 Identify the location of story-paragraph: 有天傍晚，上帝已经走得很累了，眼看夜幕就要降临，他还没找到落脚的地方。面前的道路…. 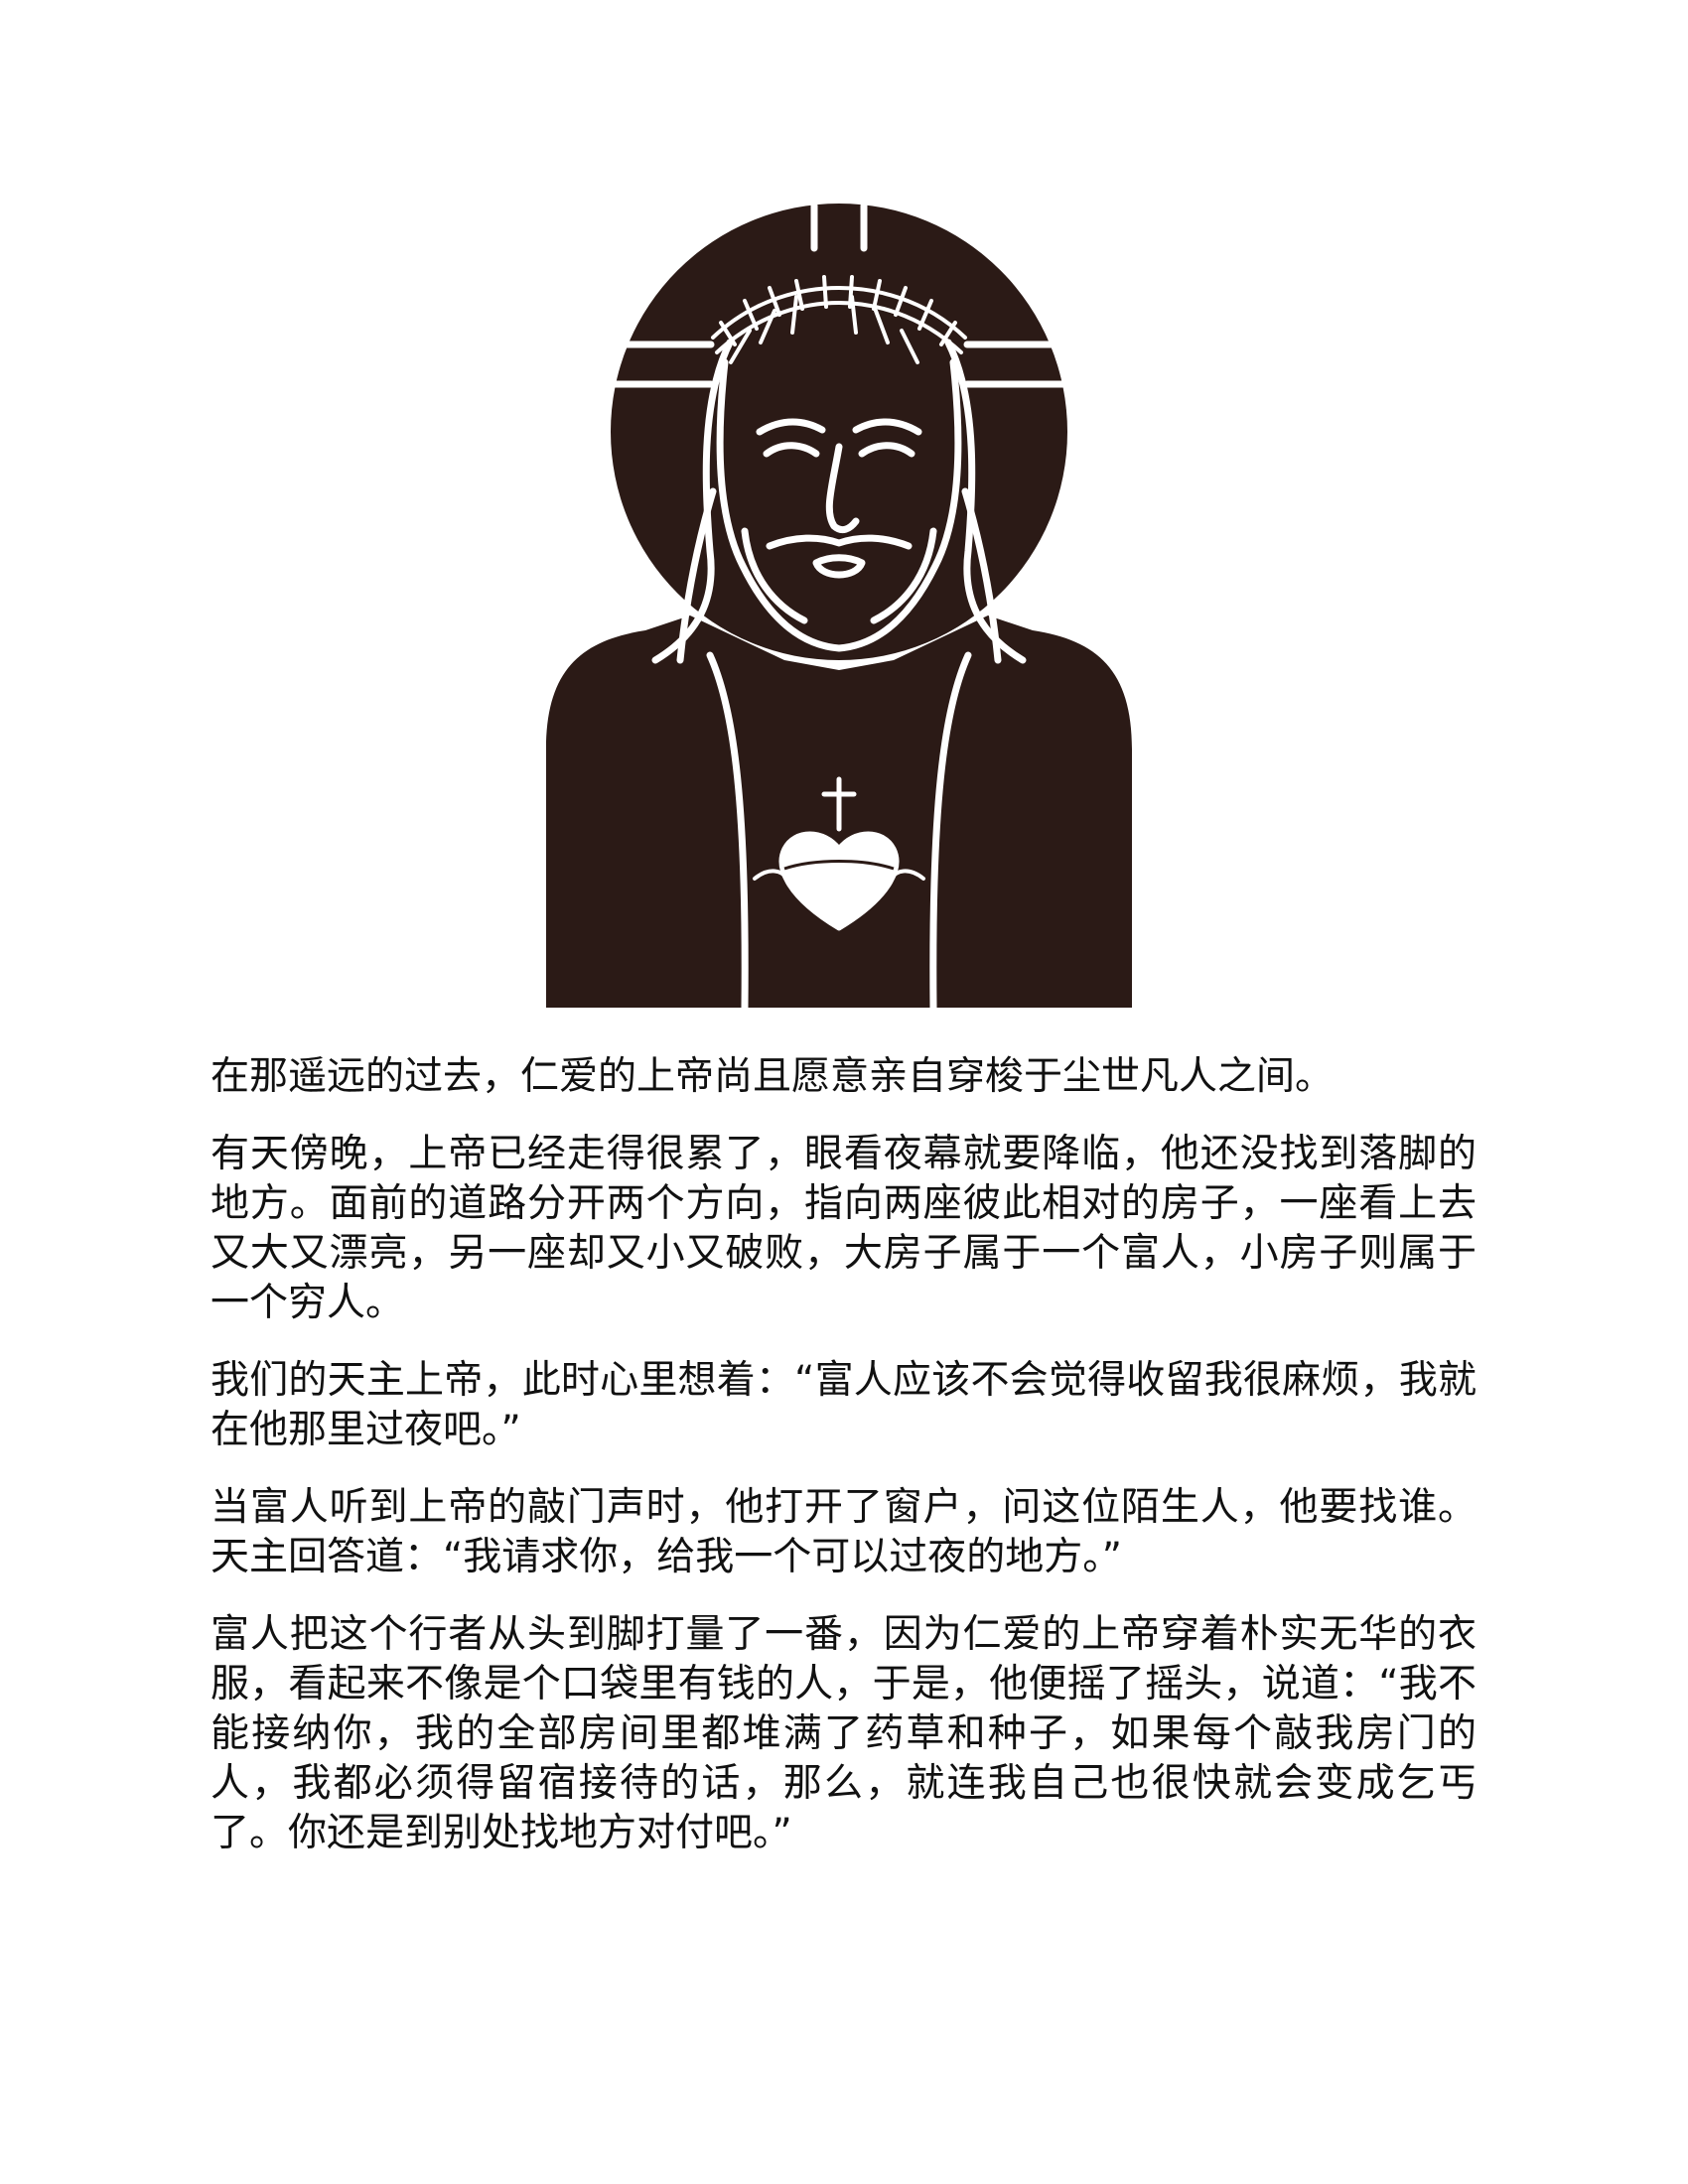
(844, 1228).